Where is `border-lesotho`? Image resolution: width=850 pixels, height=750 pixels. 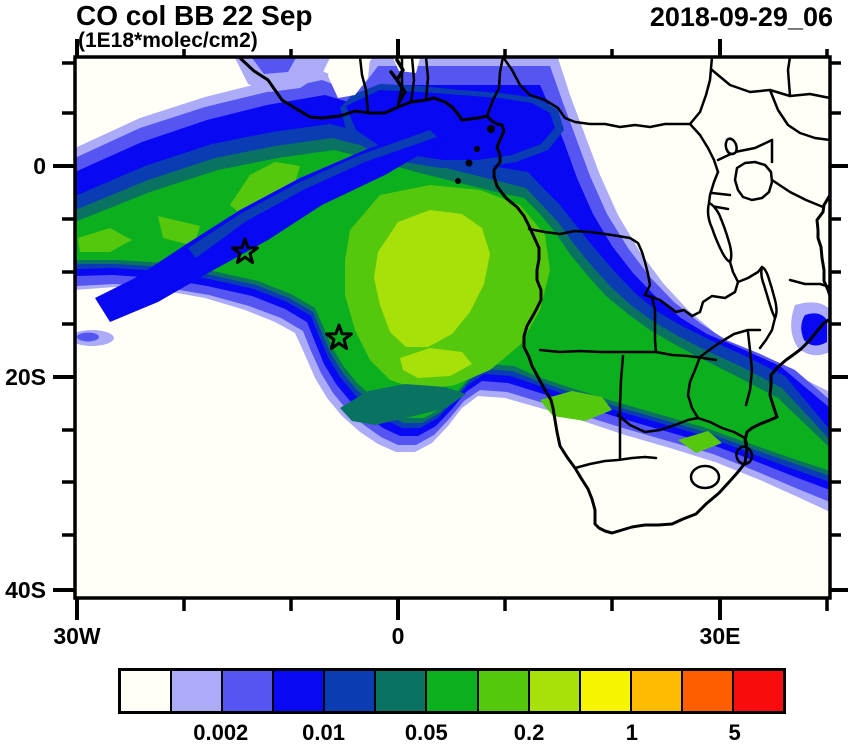
border-lesotho is located at coordinates (705, 477).